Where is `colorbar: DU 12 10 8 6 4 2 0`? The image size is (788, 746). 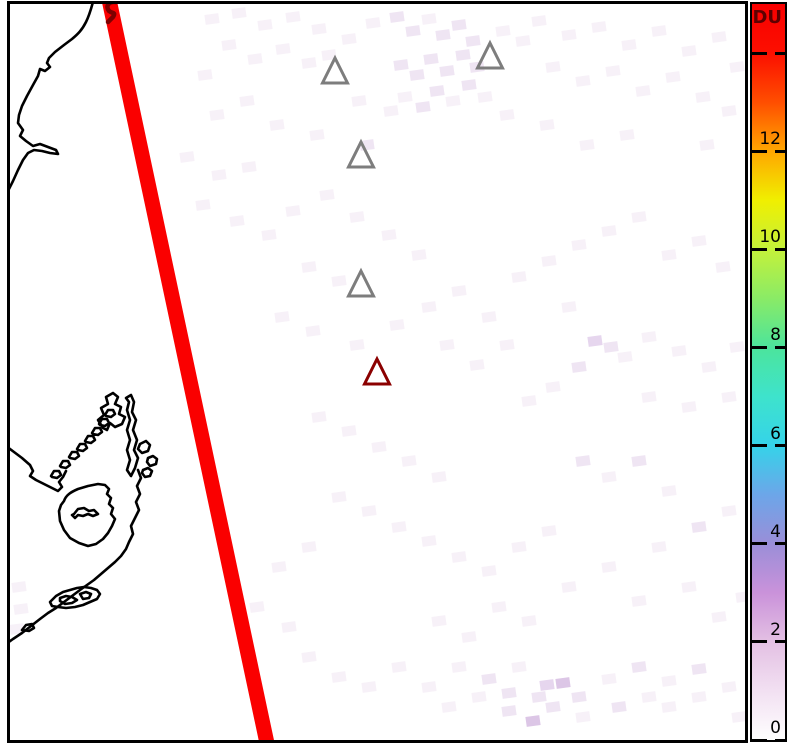
colorbar: DU 12 10 8 6 4 2 0 is located at coordinates (768, 372).